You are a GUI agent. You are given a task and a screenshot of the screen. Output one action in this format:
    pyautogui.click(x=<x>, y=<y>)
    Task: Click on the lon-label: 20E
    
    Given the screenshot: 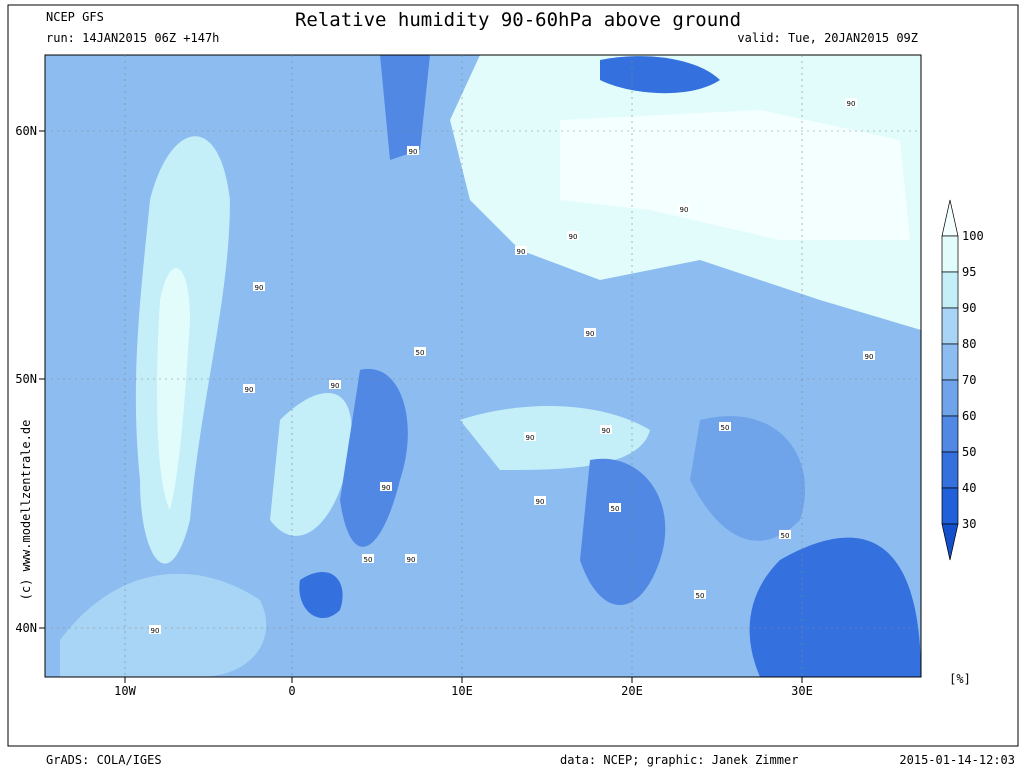 What is the action you would take?
    pyautogui.click(x=632, y=691)
    